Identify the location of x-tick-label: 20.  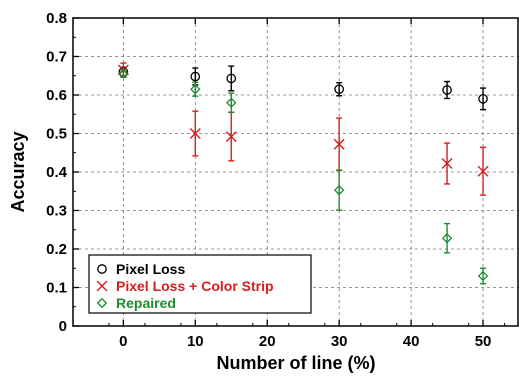
(267, 341).